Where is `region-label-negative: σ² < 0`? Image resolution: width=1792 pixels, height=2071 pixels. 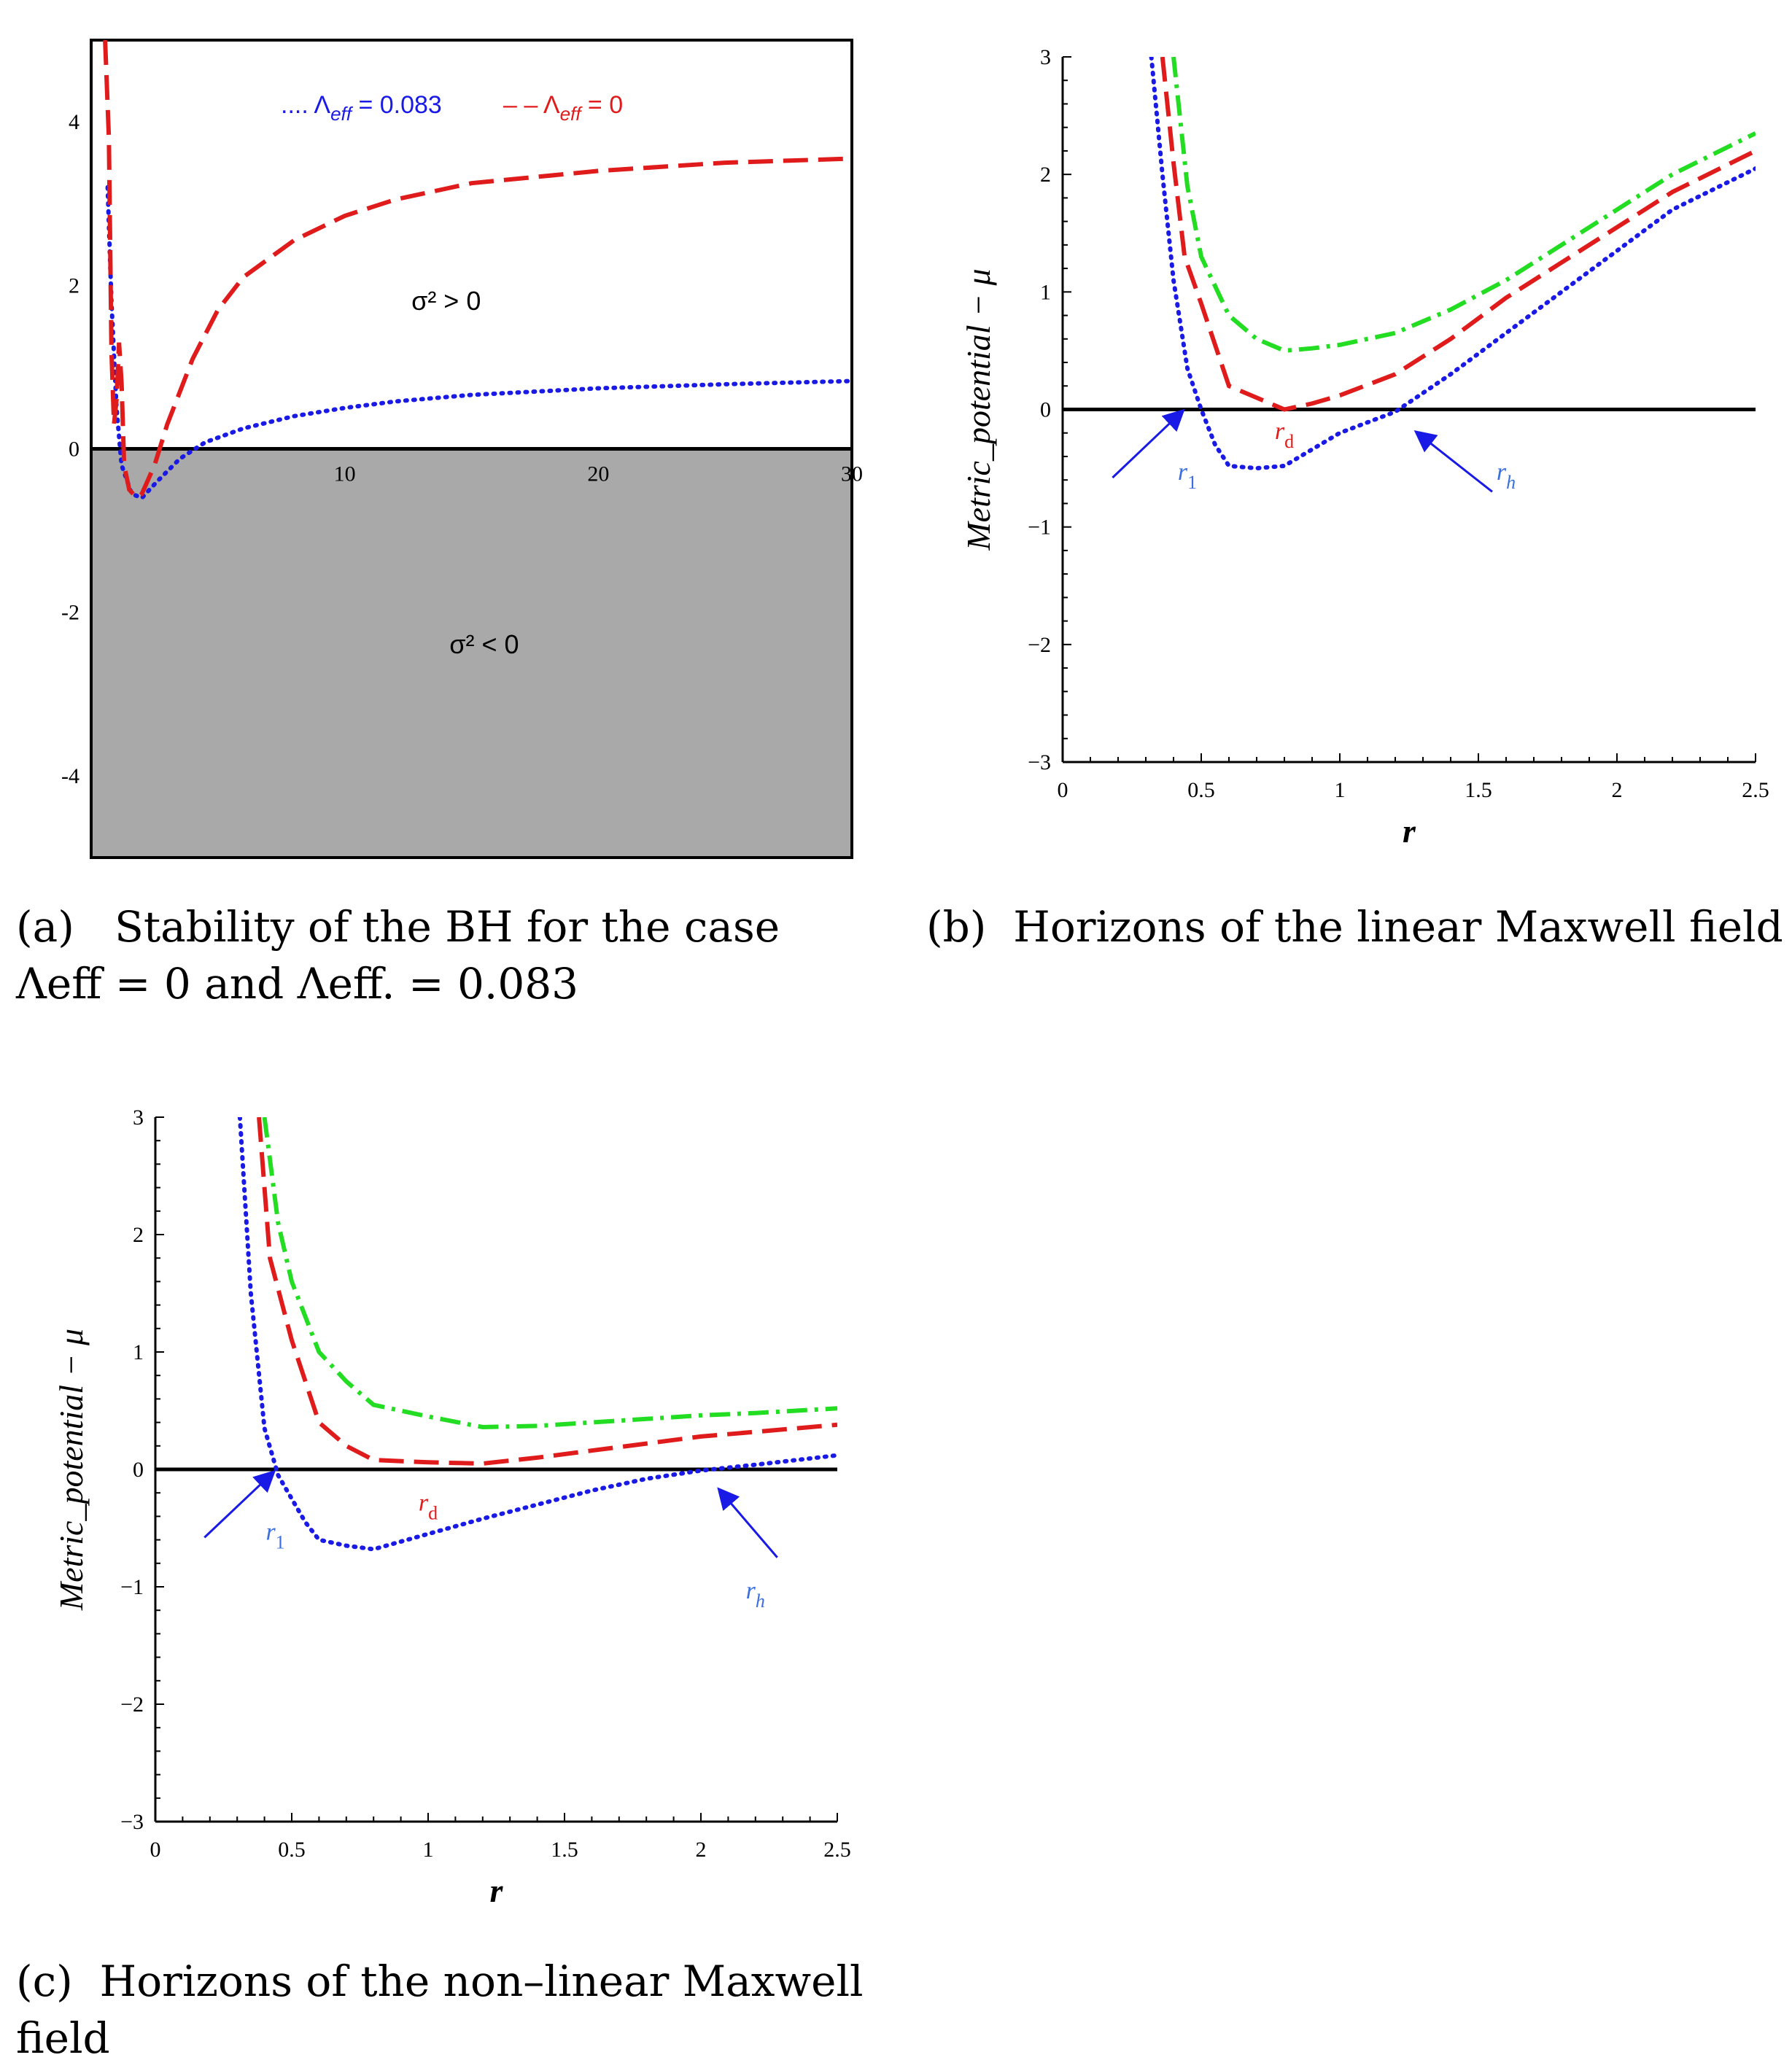
region-label-negative: σ² < 0 is located at coordinates (484, 644).